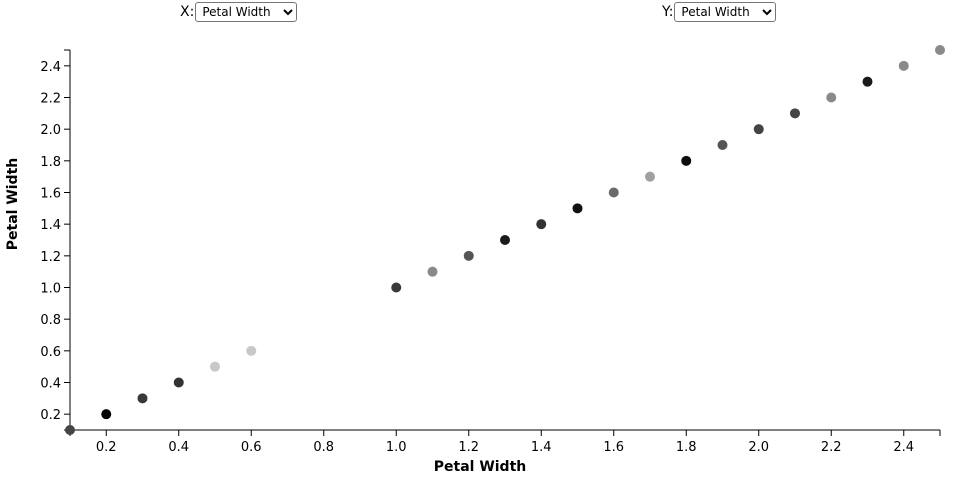 The height and width of the screenshot is (500, 960). I want to click on y-tick-label: 0.4, so click(50, 384).